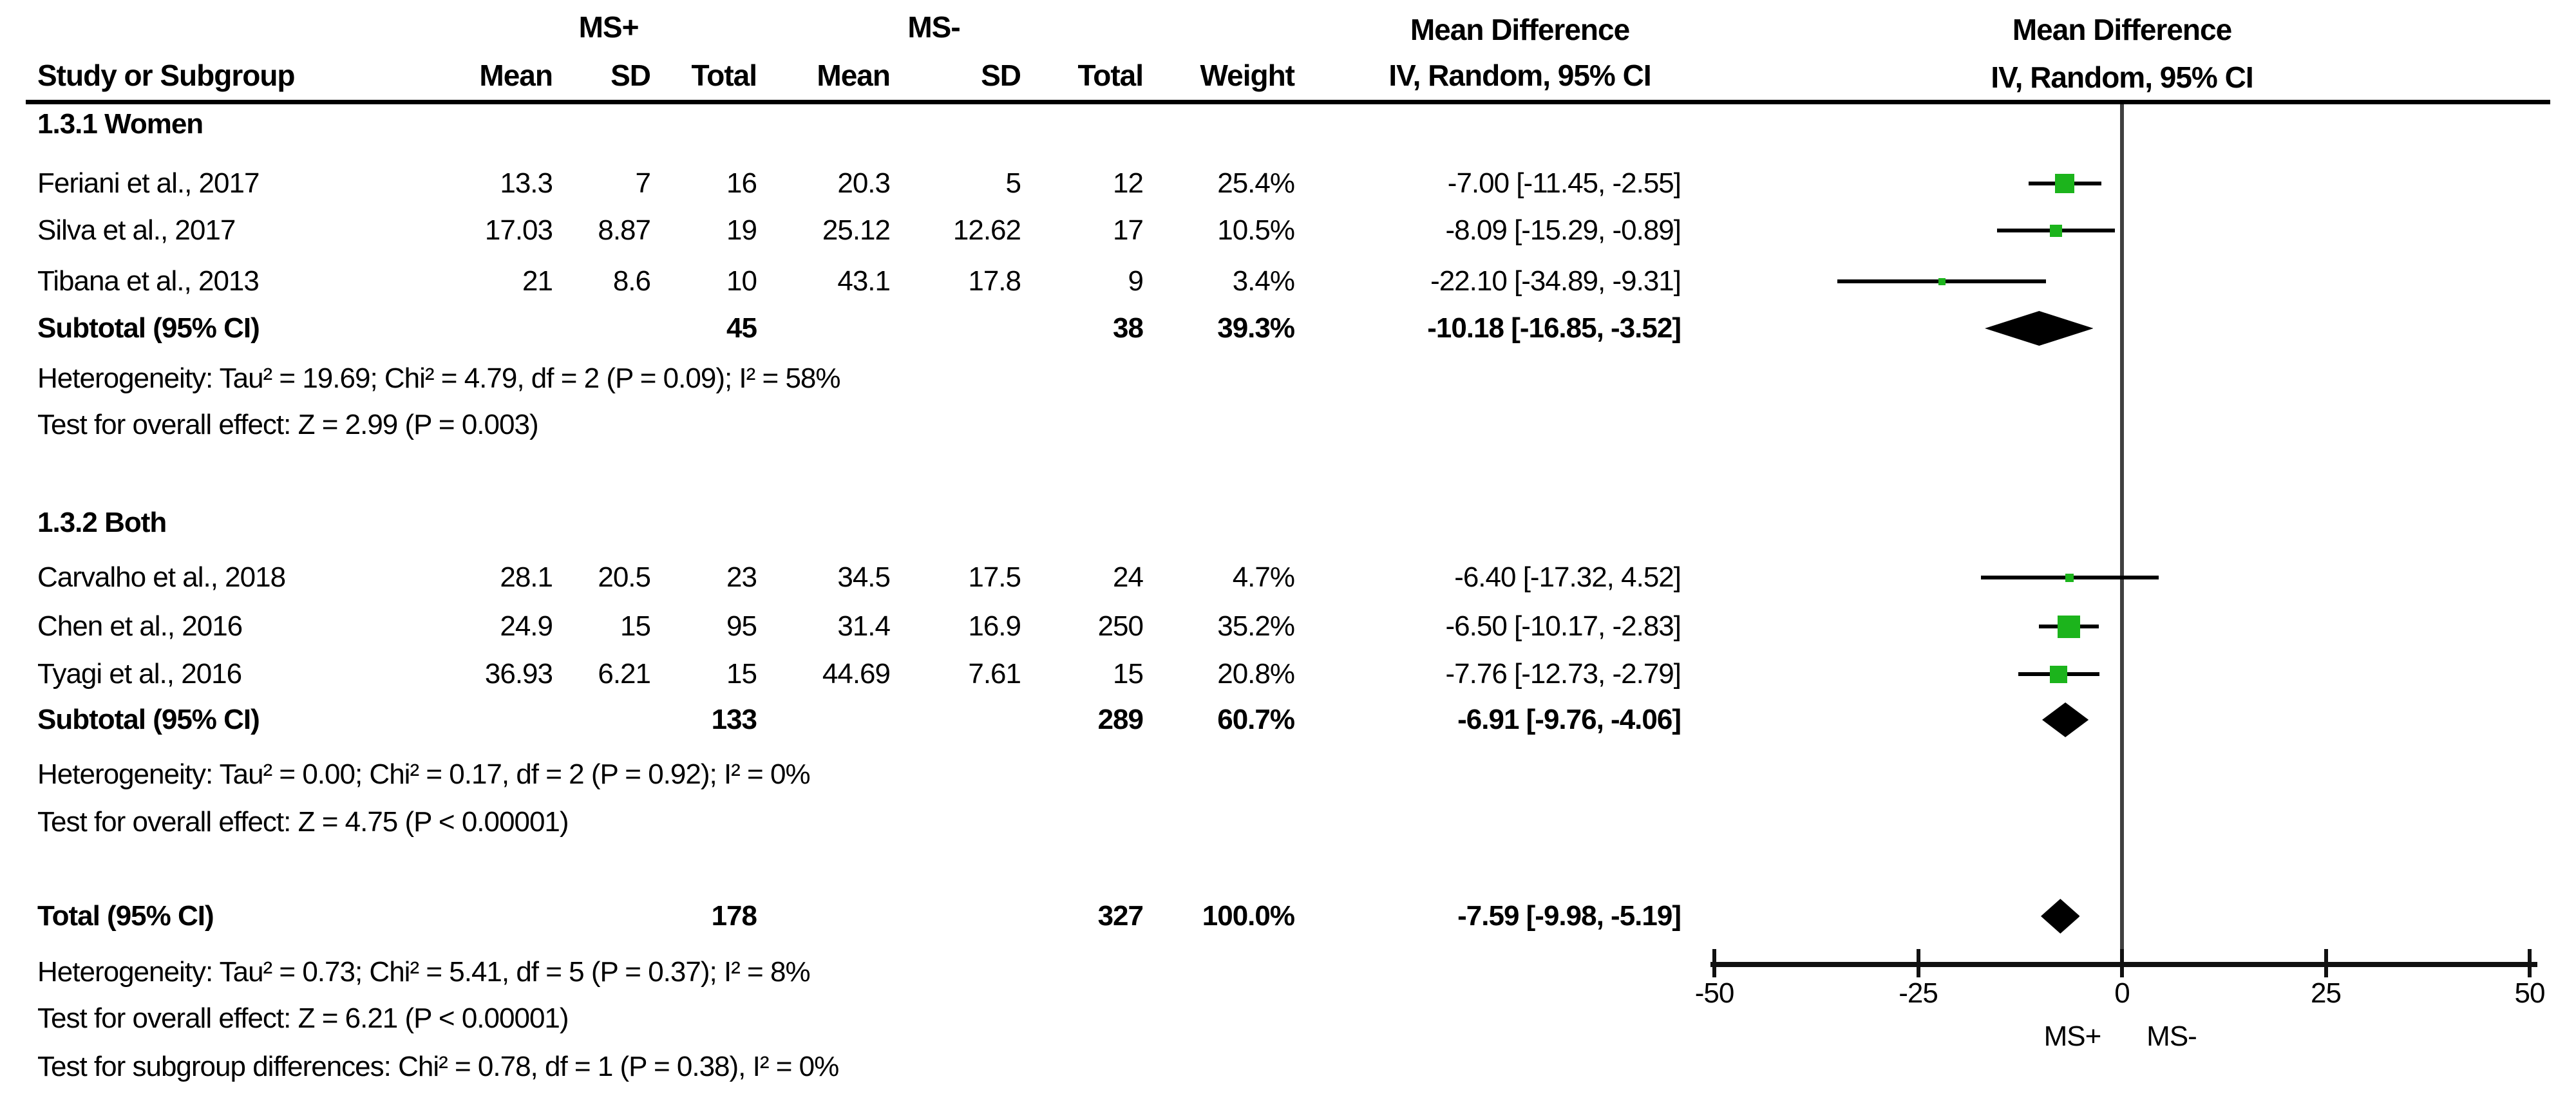 The width and height of the screenshot is (2576, 1110). Describe the element at coordinates (1128, 674) in the screenshot. I see `total-ms2-cell: 15` at that location.